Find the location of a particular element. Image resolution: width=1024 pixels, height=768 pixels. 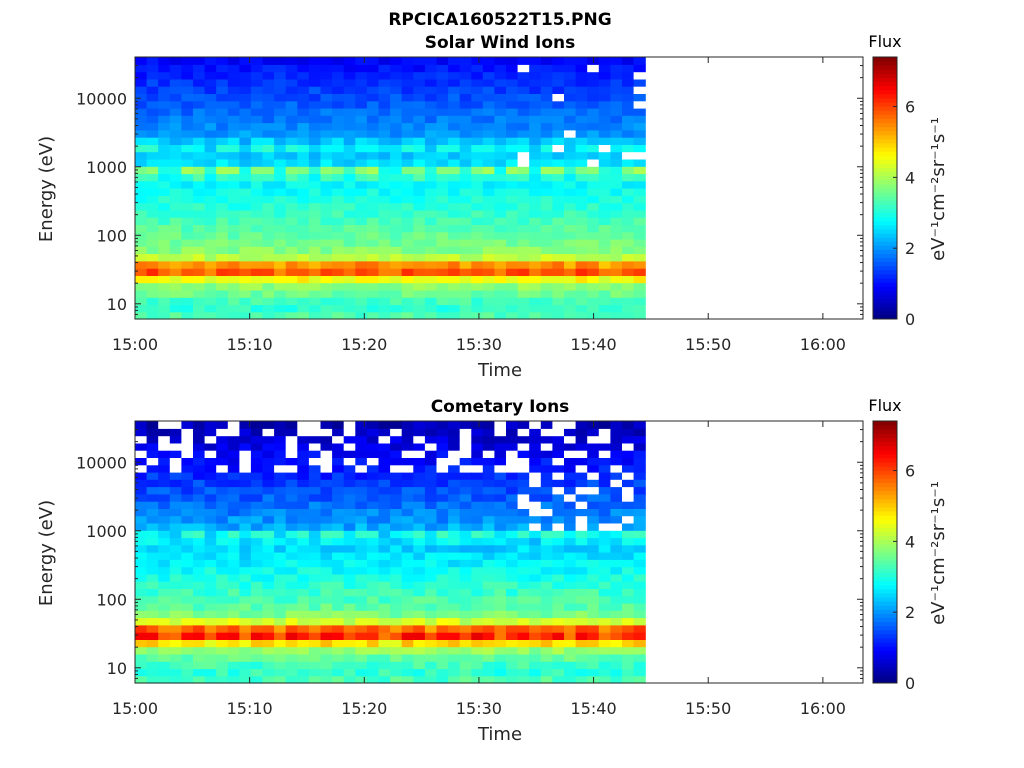

y-tick-label: 10000 is located at coordinates (101, 462).